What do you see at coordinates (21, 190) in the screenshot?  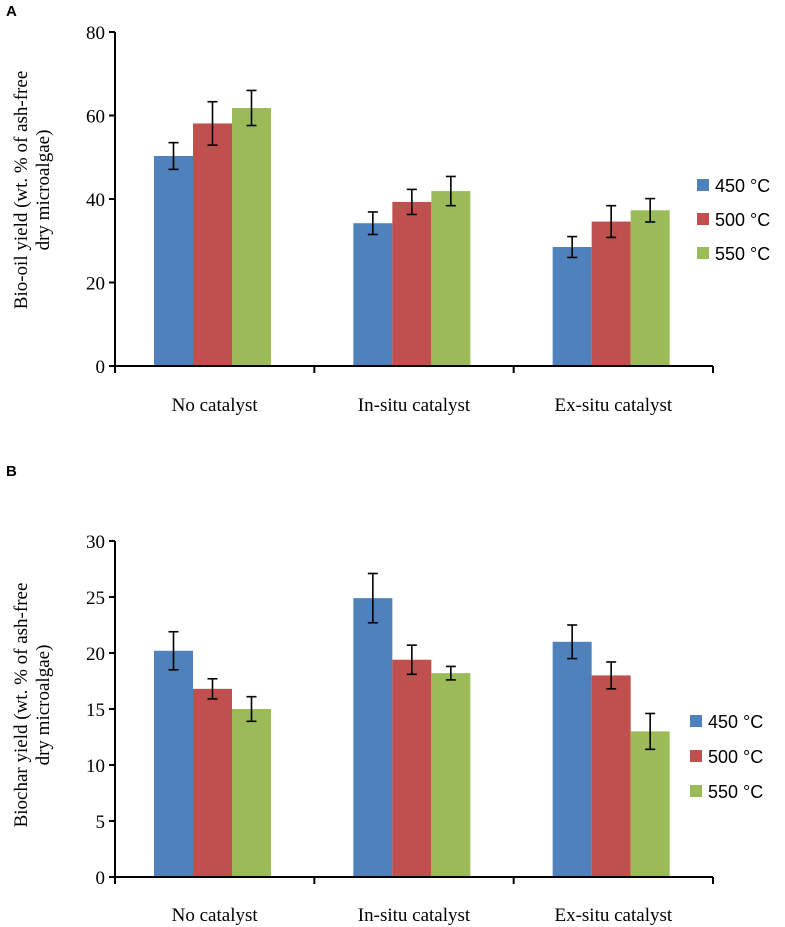 I see `y-axis-label-line1: Bio-oil yield (wt. % of ash-free` at bounding box center [21, 190].